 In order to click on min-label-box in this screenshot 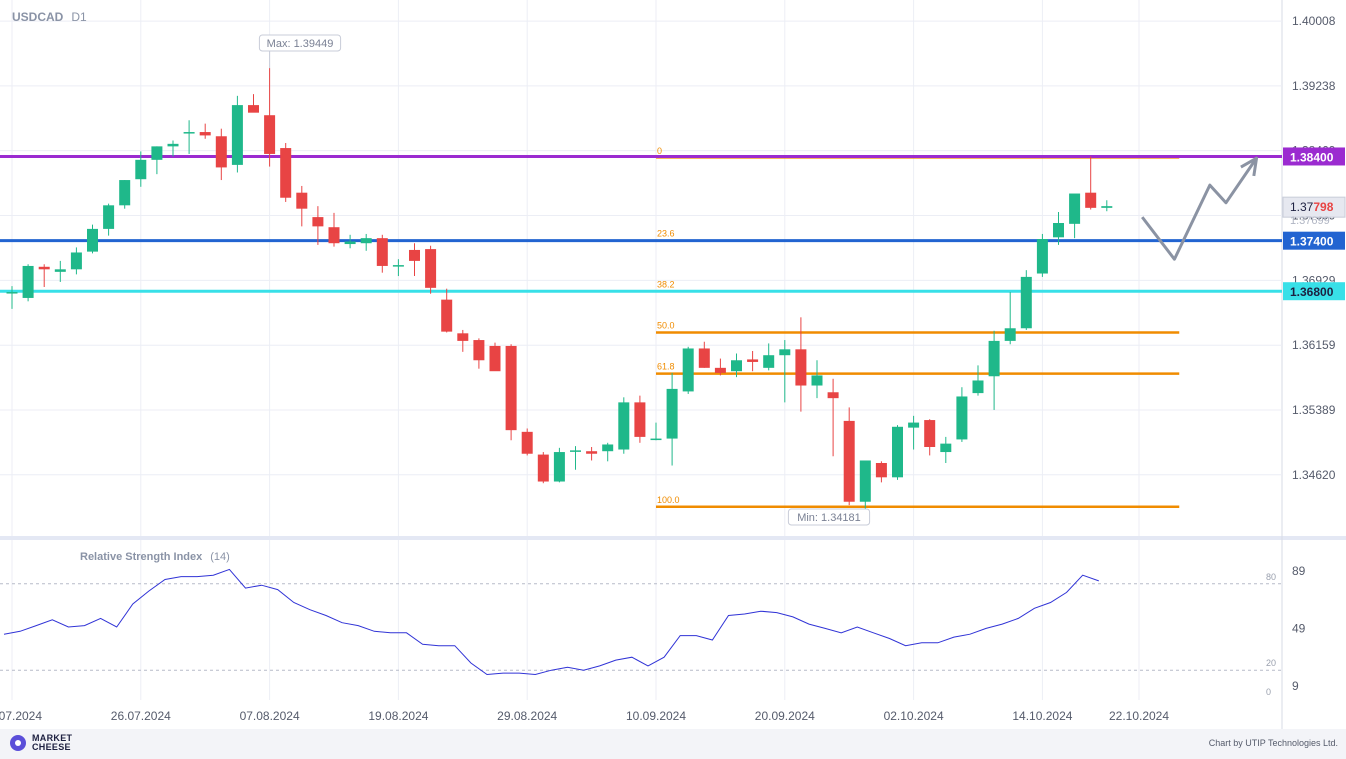, I will do `click(829, 517)`.